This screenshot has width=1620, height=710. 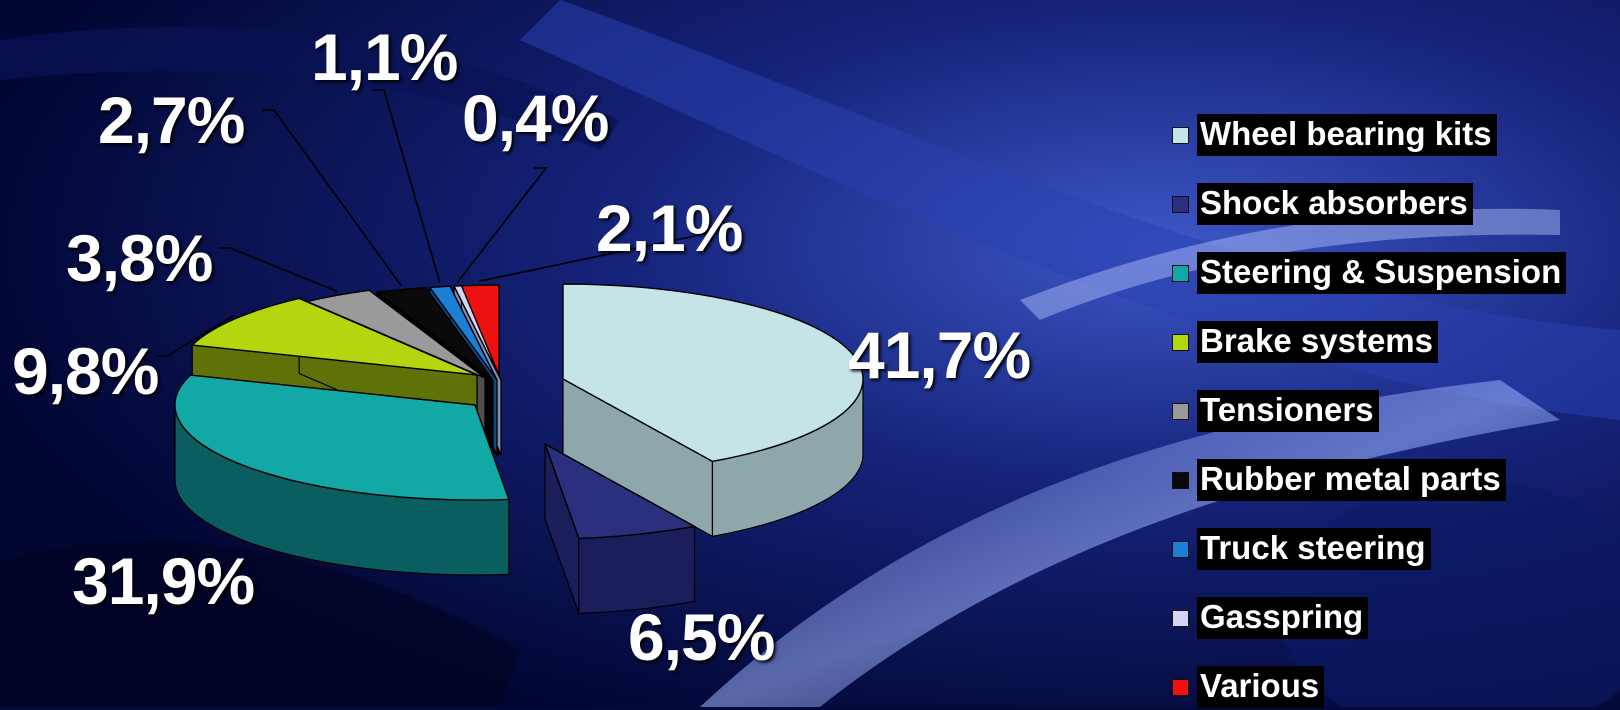 What do you see at coordinates (701, 637) in the screenshot?
I see `data-label: 6,5%` at bounding box center [701, 637].